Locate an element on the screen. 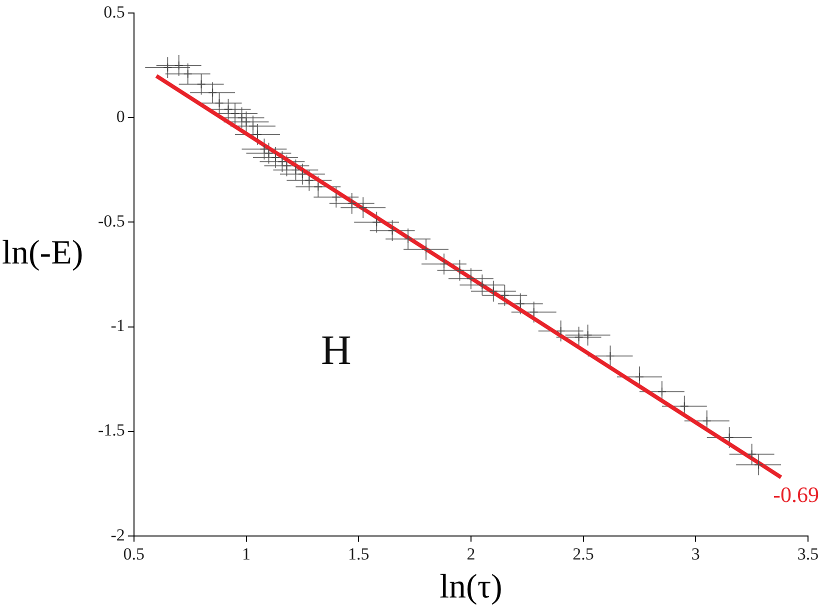 The image size is (836, 613). y-tick-label: 0.5 is located at coordinates (114, 12).